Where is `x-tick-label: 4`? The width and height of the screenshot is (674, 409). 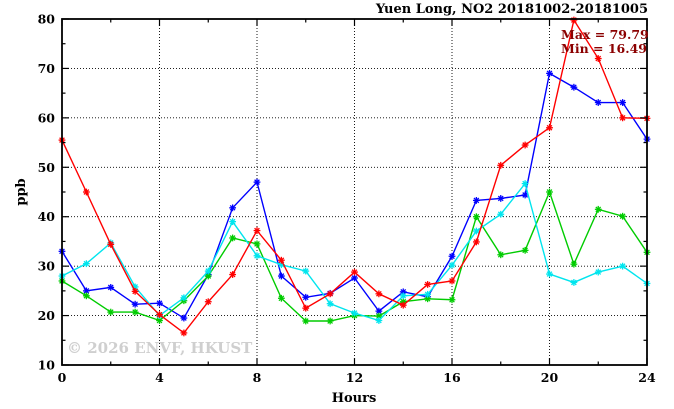 x-tick-label: 4 is located at coordinates (159, 377).